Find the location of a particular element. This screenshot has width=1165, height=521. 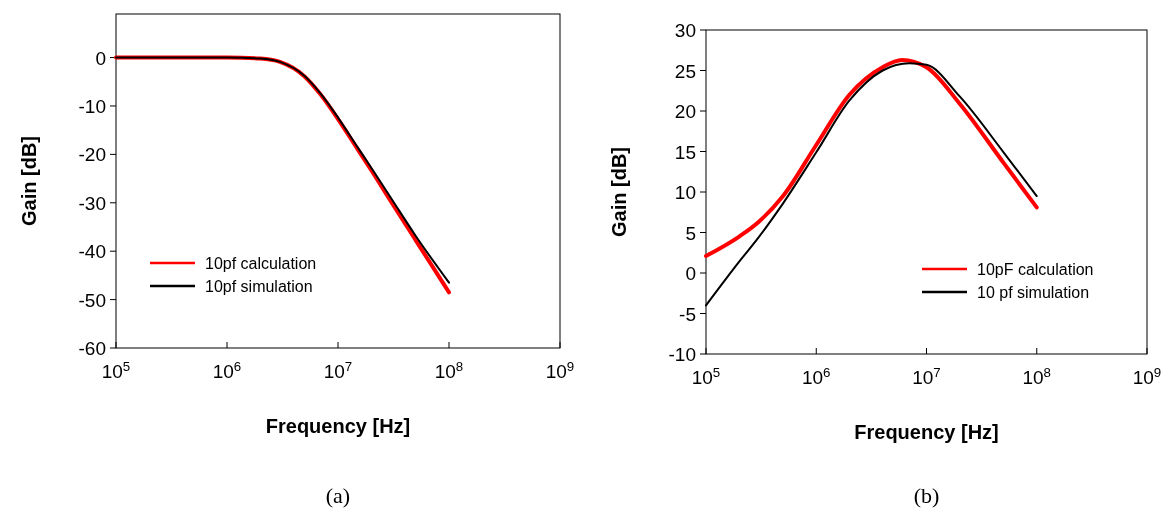

y-tick-label: 5 is located at coordinates (690, 233).